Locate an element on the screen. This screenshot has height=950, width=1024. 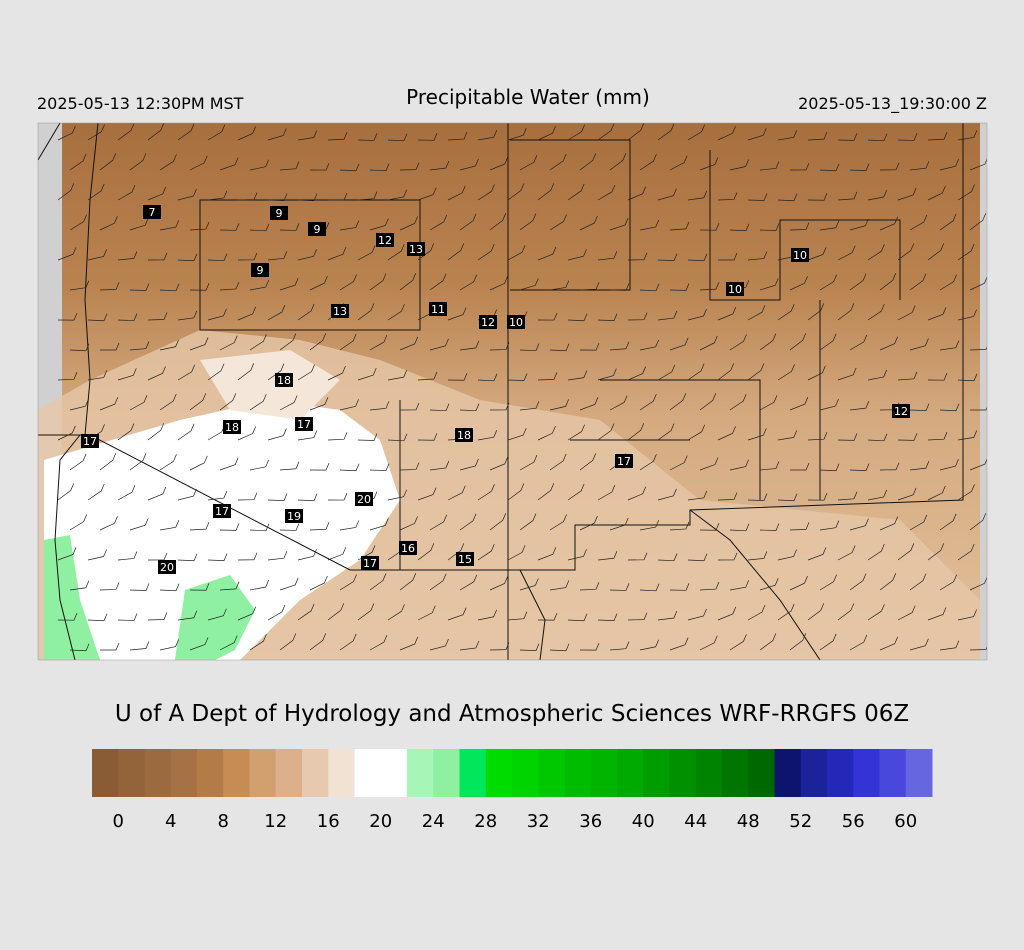
colorbar-tick-label: 52 is located at coordinates (800, 821).